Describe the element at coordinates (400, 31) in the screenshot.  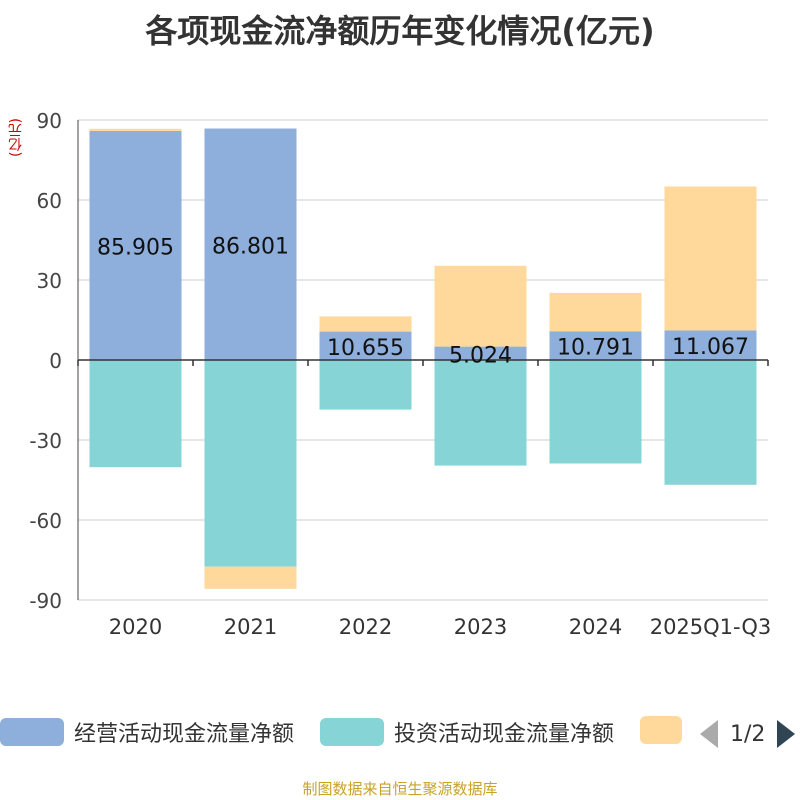
I see `chart-title: 各项现金流净额历年变化情况(亿元)` at that location.